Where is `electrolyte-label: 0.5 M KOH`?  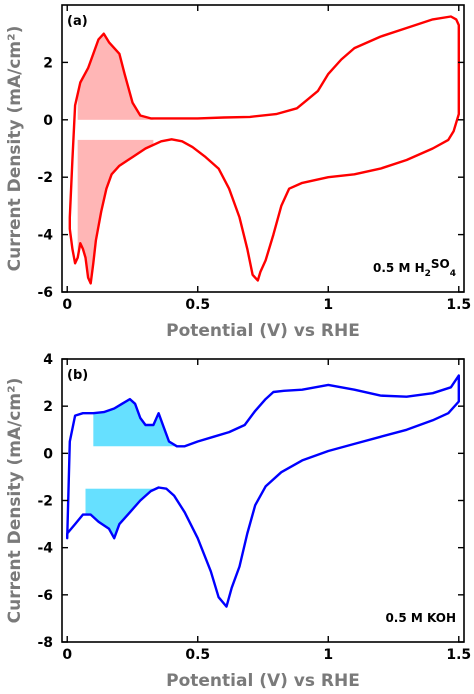
electrolyte-label: 0.5 M KOH is located at coordinates (420, 618).